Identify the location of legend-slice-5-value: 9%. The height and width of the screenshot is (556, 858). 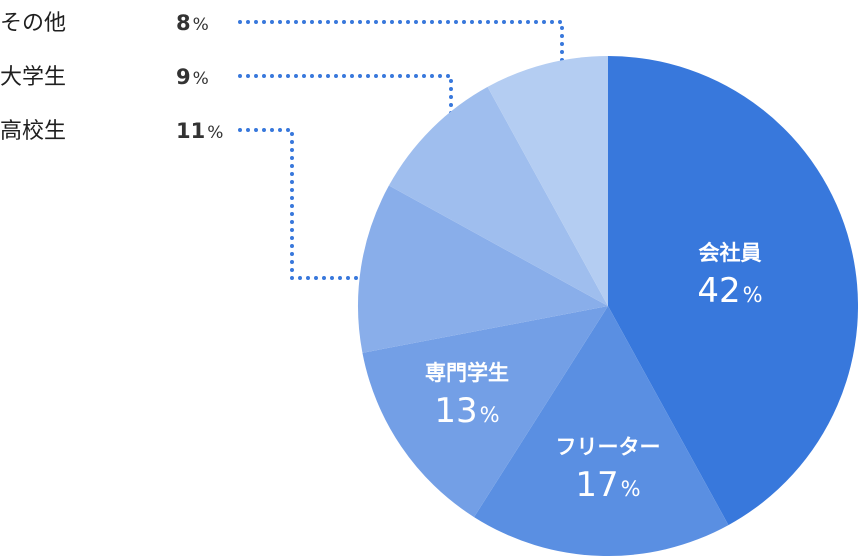
(192, 77).